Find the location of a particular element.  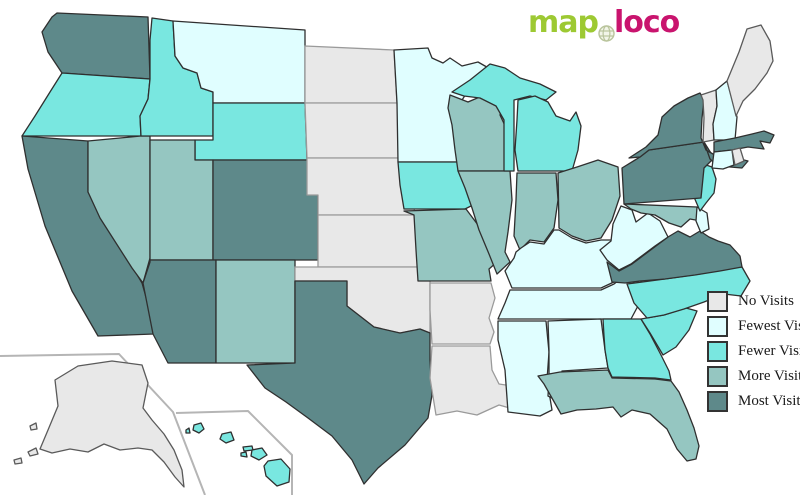

state-michigan-up-and-lake is located at coordinates (504, 117).